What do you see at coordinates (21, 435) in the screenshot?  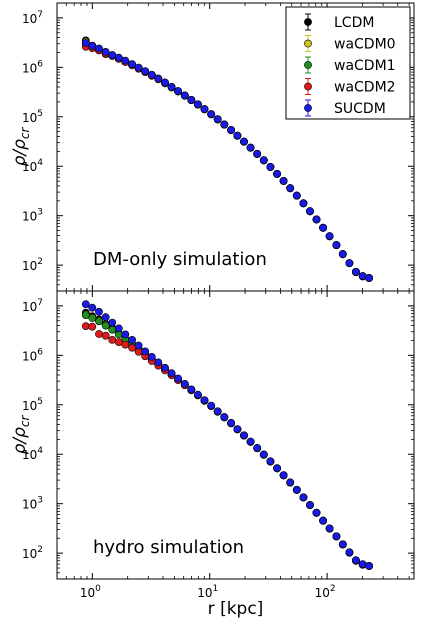 I see `hydro-y-axis-label: ρ/ρcr` at bounding box center [21, 435].